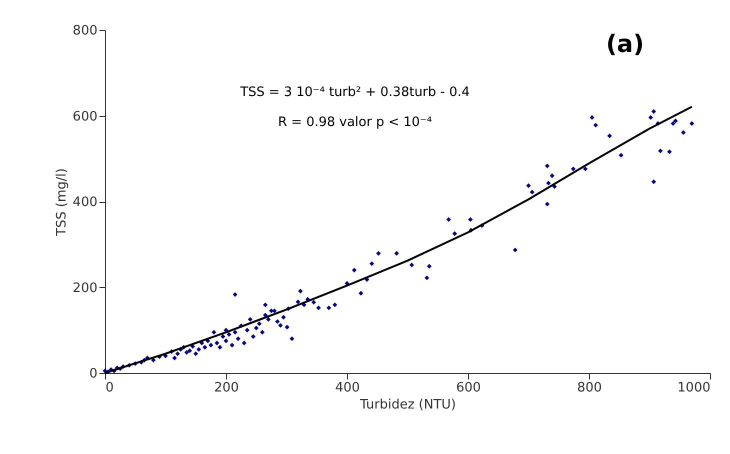 This screenshot has height=454, width=730. Describe the element at coordinates (85, 202) in the screenshot. I see `y-tick-label: 400` at that location.